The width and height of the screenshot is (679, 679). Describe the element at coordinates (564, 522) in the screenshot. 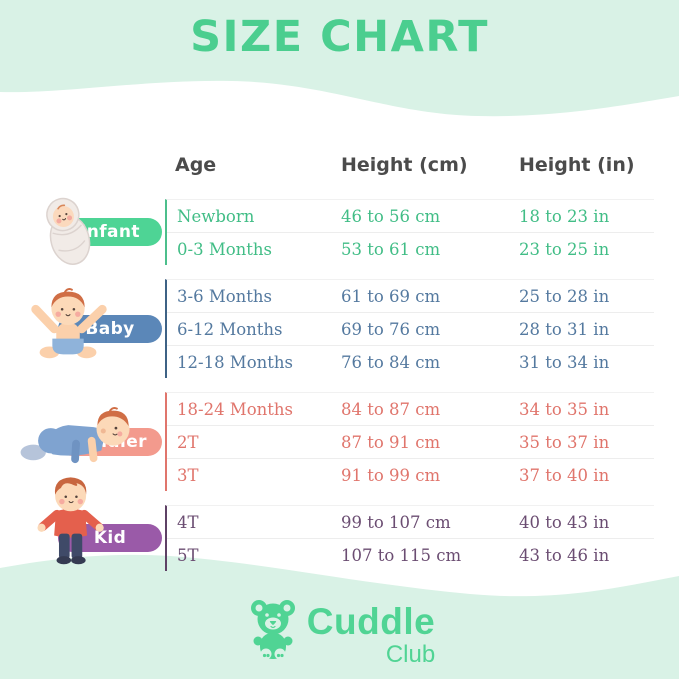

I see `height-in-cell: 40 to 43 in` at that location.